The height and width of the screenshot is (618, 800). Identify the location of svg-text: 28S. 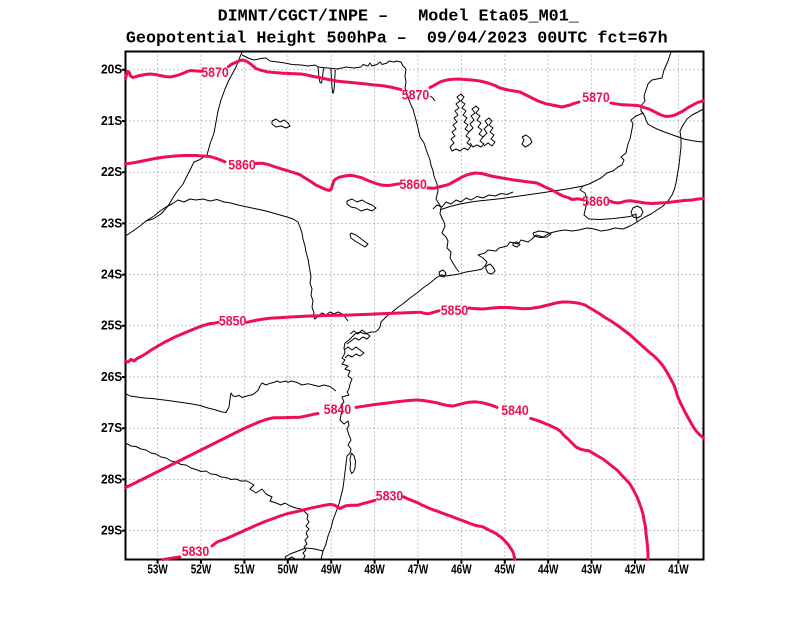
(112, 478).